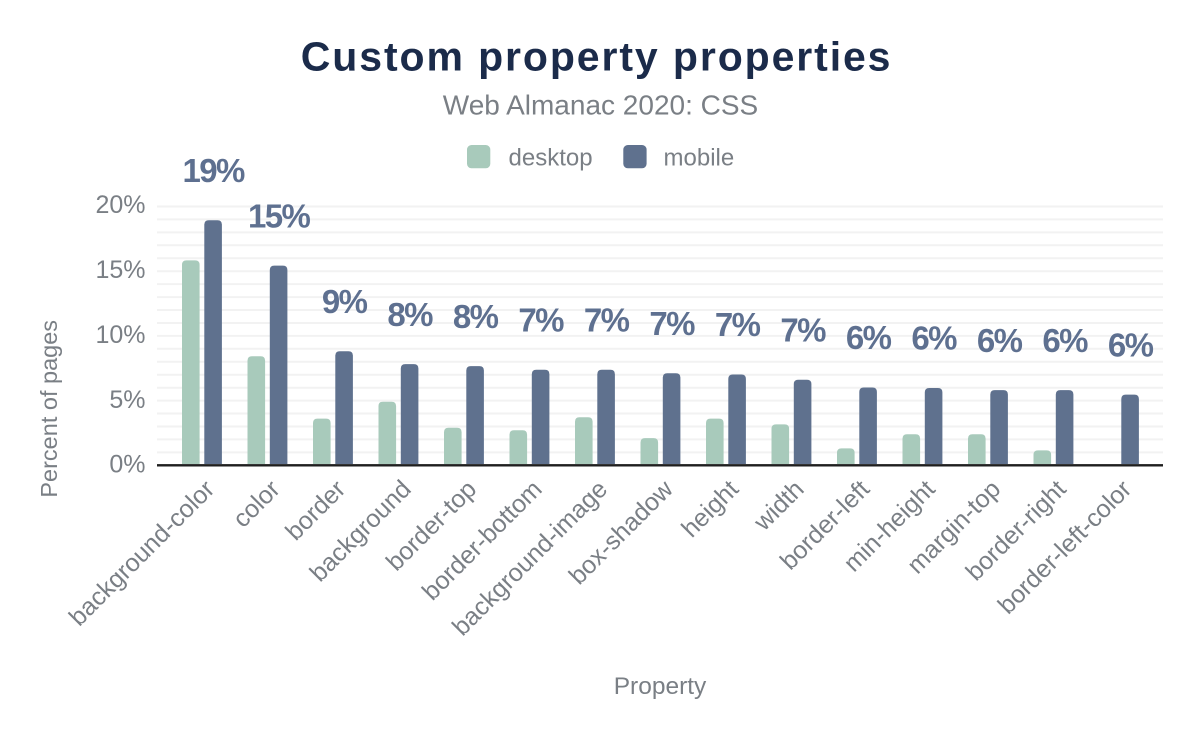  Describe the element at coordinates (600, 105) in the screenshot. I see `svg-text: Web Almanac 2020: CSS` at that location.